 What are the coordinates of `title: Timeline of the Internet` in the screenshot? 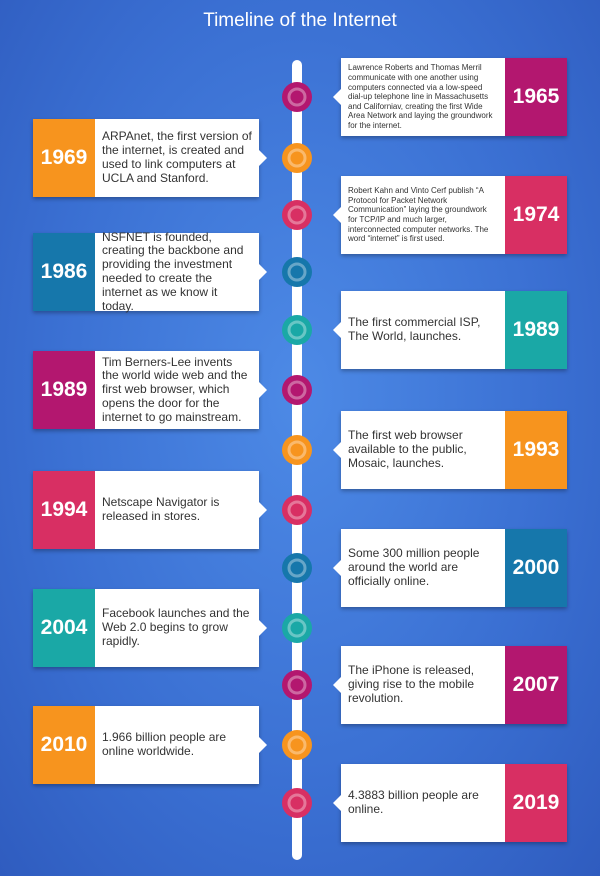 It's located at (300, 20).